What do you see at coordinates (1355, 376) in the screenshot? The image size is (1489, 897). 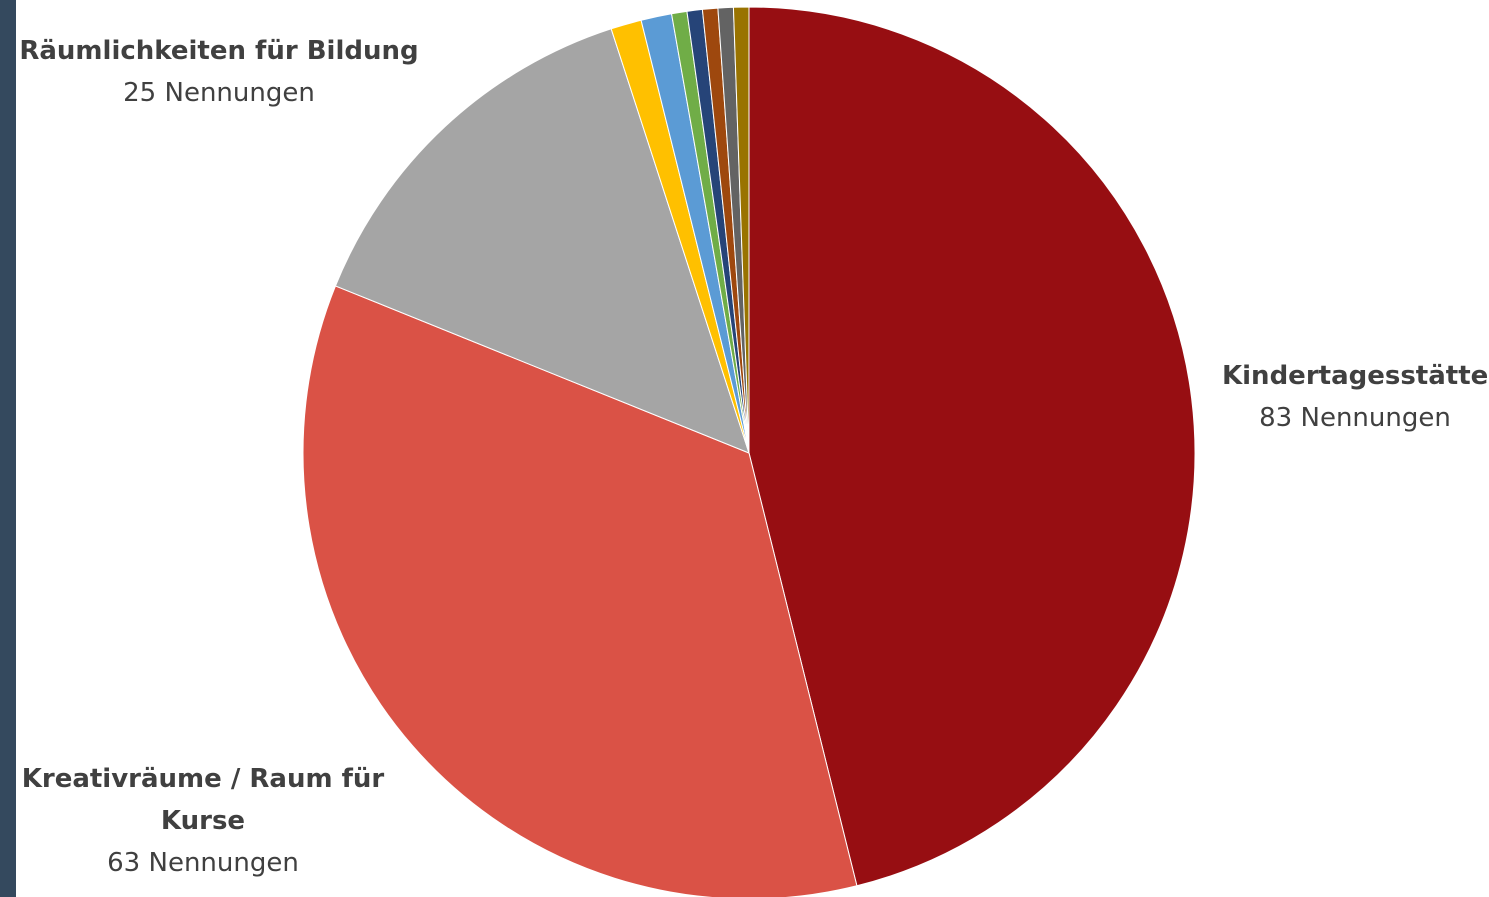 I see `slice-category-label: Kindertagesstätte` at bounding box center [1355, 376].